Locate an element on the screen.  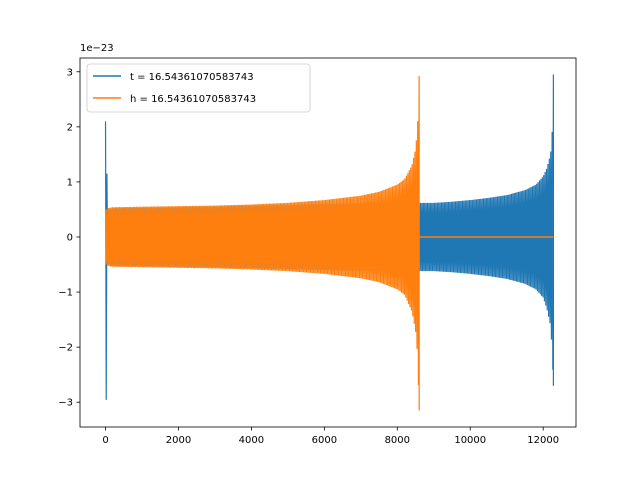
x-tick-label: 0 is located at coordinates (105, 440).